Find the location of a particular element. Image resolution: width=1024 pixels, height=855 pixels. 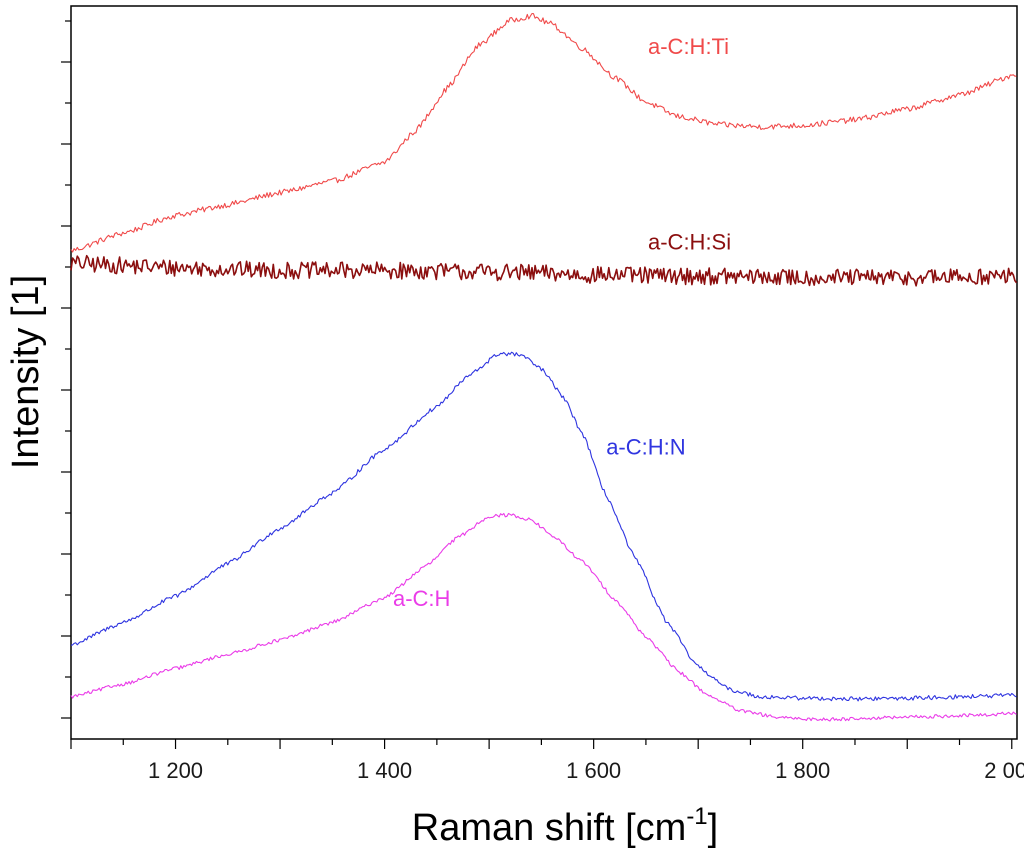

x-tick-label: 1 600 is located at coordinates (593, 770).